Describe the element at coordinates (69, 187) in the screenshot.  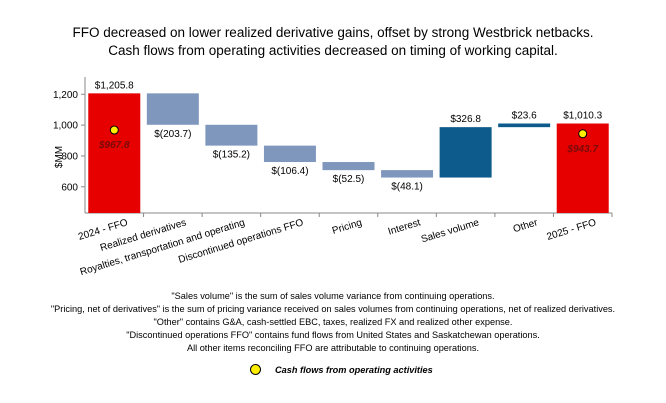
I see `y-tick-label: 600` at that location.